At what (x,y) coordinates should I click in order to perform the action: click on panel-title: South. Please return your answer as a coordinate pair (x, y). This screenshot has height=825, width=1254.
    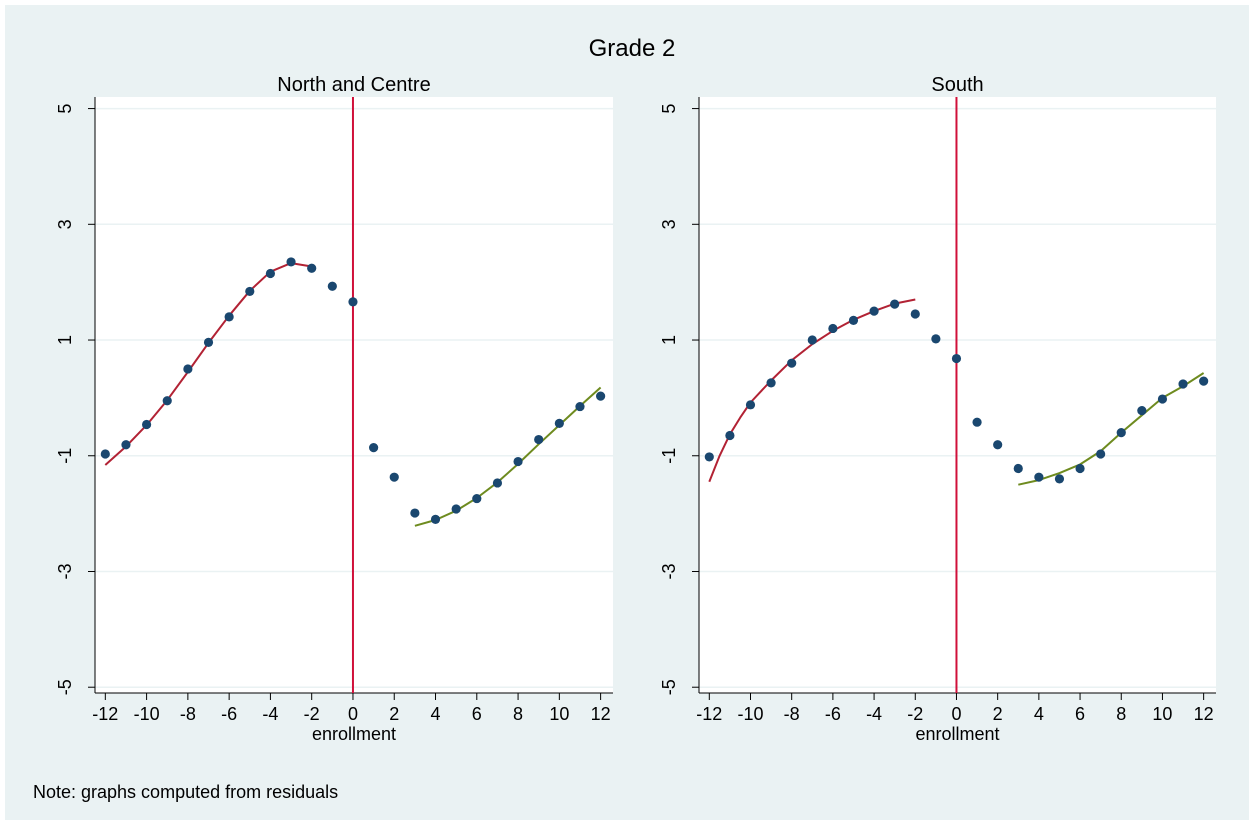
    Looking at the image, I should click on (957, 85).